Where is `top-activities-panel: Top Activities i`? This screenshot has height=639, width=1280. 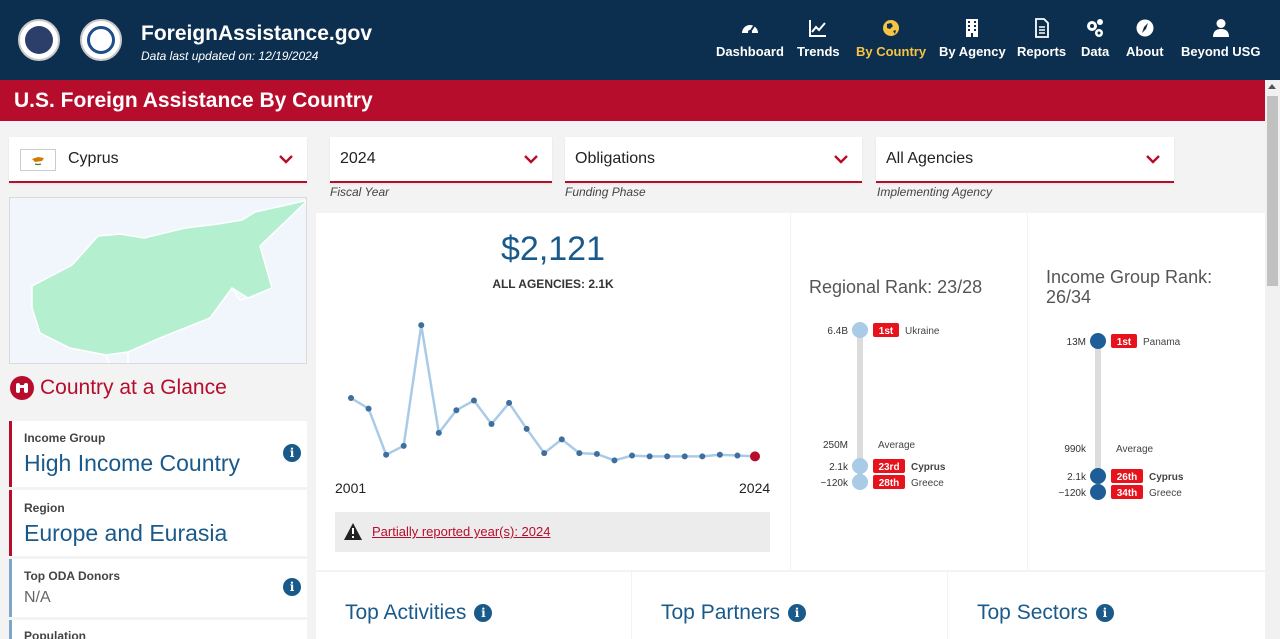 top-activities-panel: Top Activities i is located at coordinates (473, 605).